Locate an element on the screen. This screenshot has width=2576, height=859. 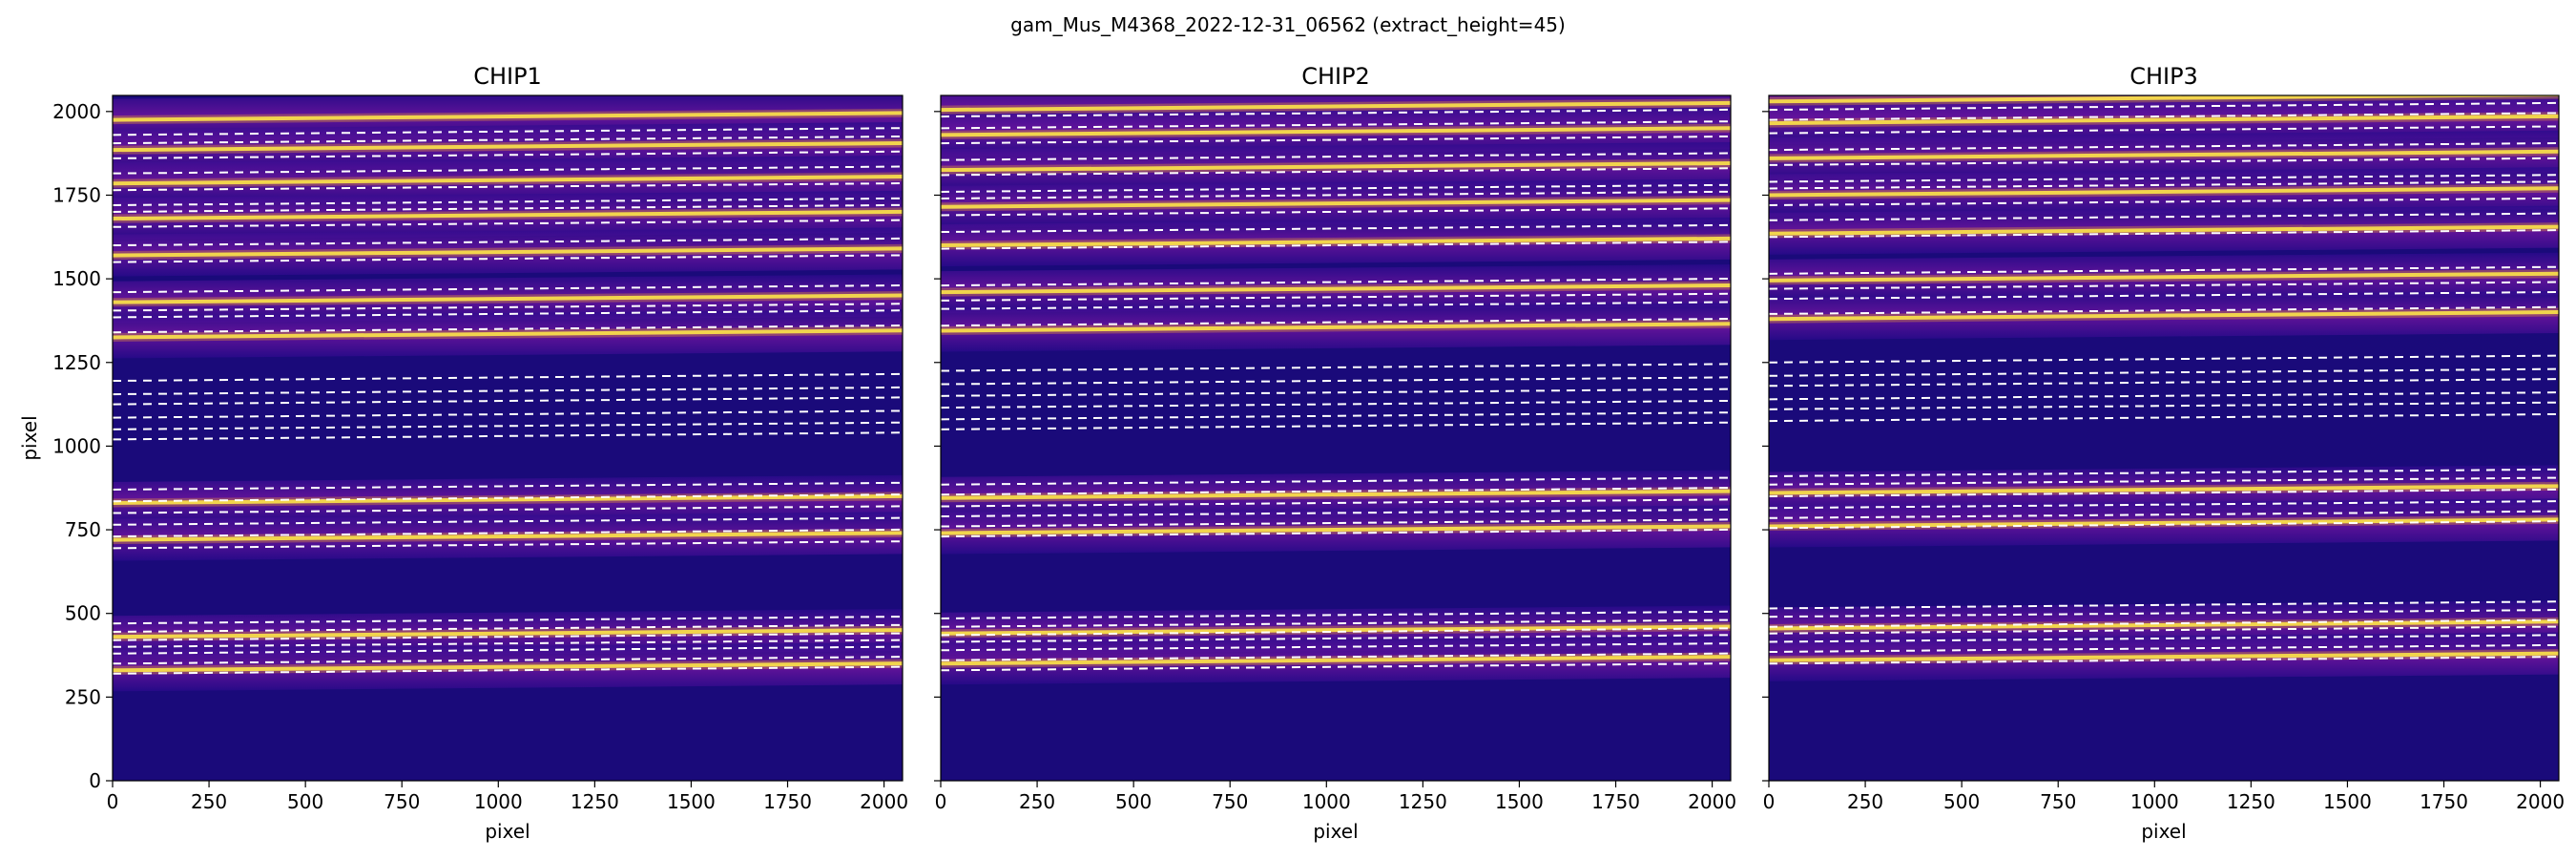
x-tick-label: 1000 is located at coordinates (1326, 801).